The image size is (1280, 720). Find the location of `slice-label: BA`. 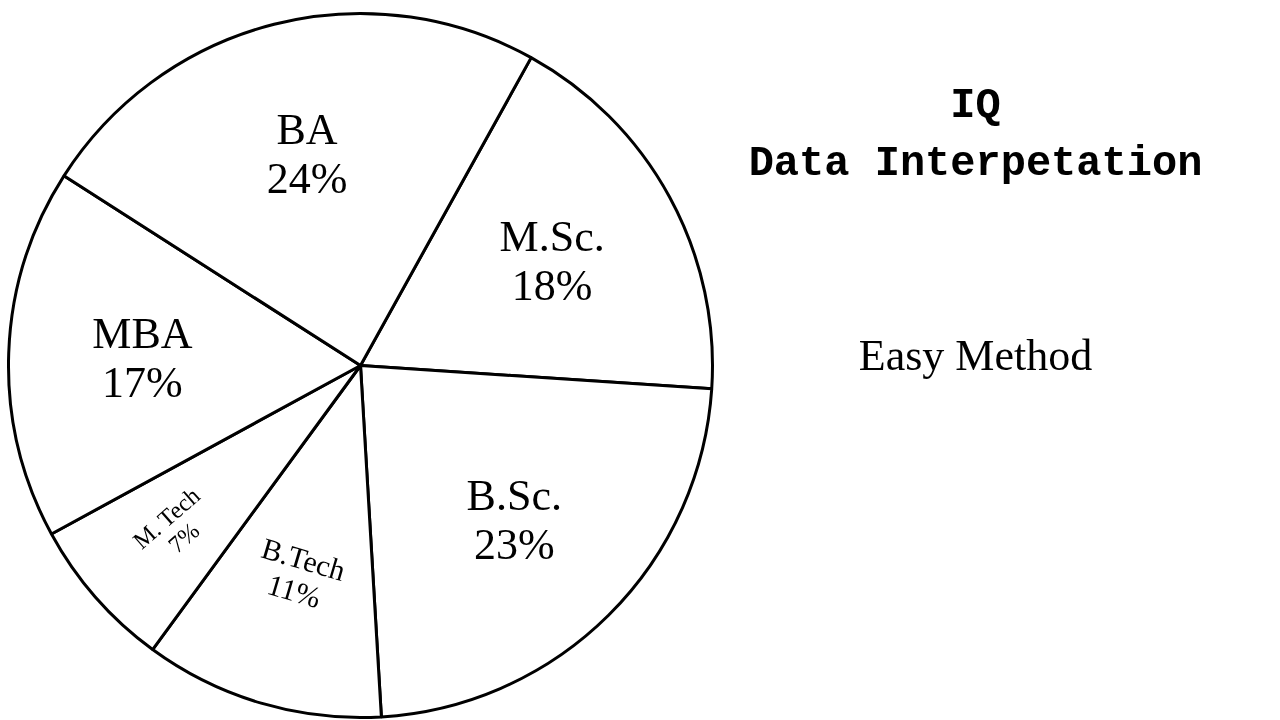

slice-label: BA is located at coordinates (307, 129).